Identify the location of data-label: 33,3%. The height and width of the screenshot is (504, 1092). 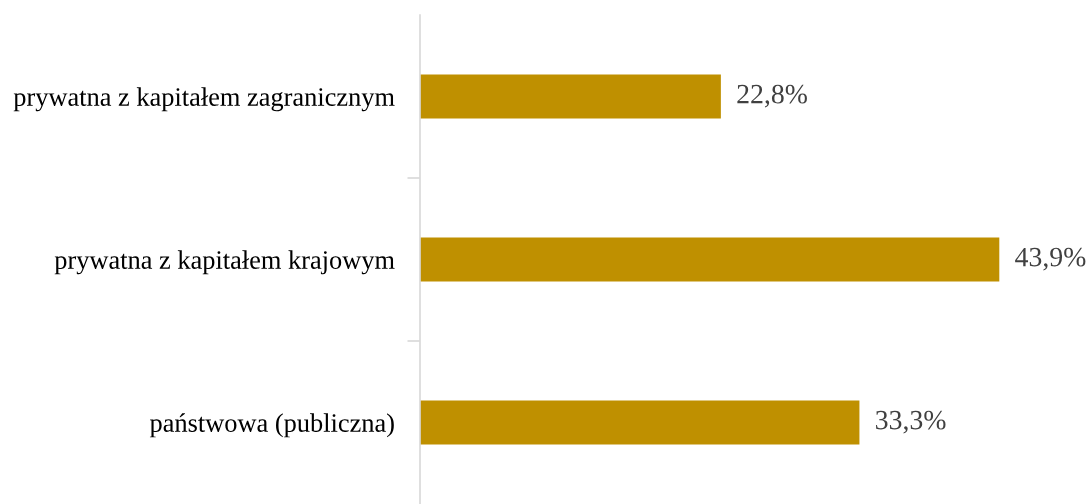
(911, 422).